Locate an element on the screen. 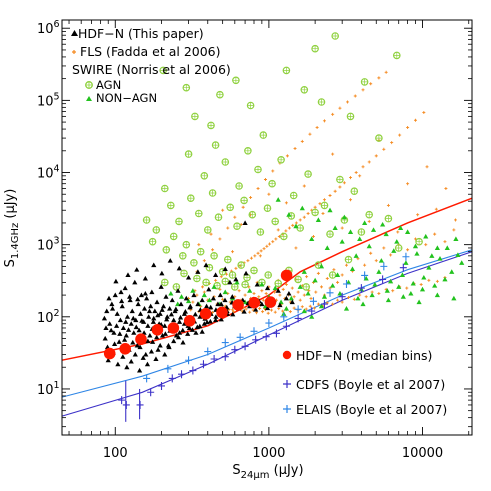 The width and height of the screenshot is (491, 491). median-bin-point is located at coordinates (254, 302).